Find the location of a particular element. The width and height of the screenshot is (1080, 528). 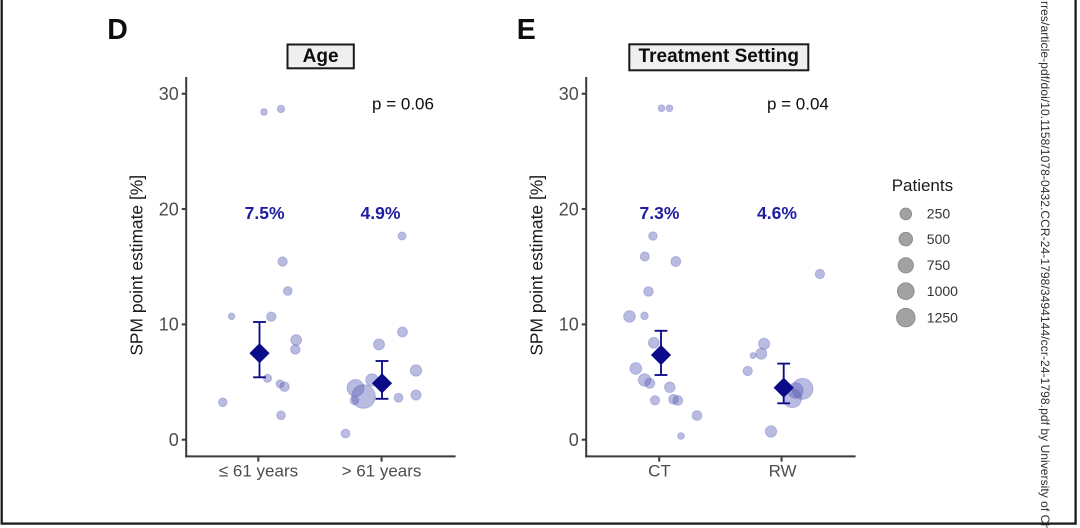

svg-text: Patients is located at coordinates (922, 185).